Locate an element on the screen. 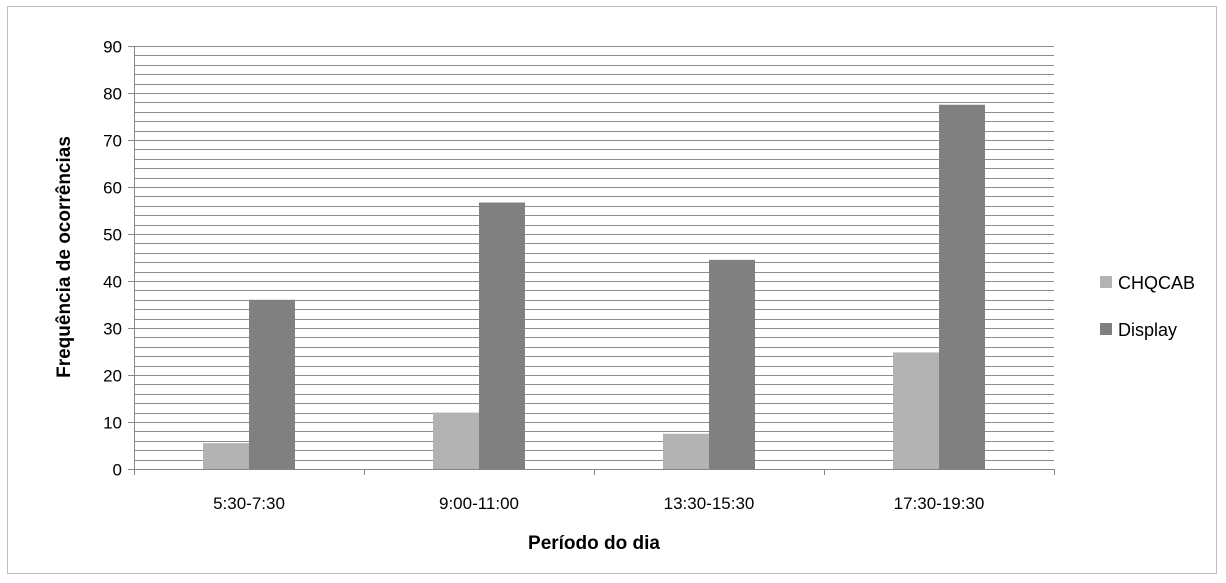 The image size is (1226, 583). y-axis-title: Frequência de ocorrências is located at coordinates (64, 257).